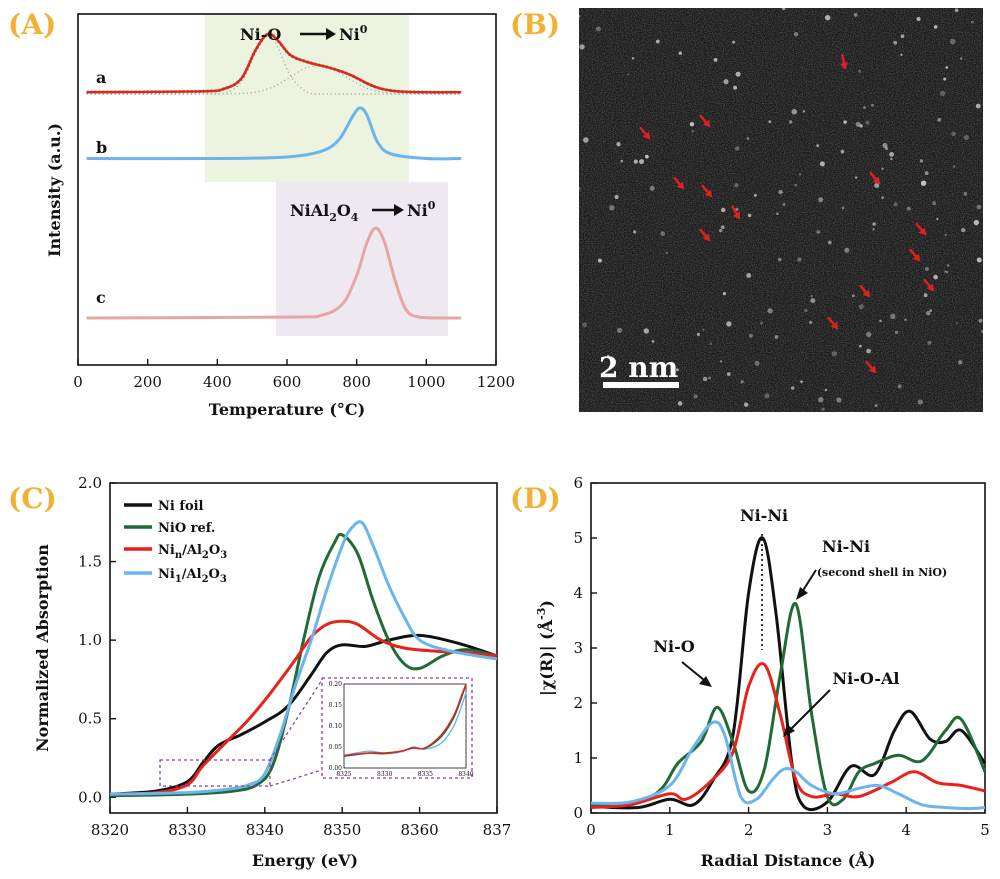 The height and width of the screenshot is (879, 1000). What do you see at coordinates (54, 190) in the screenshot?
I see `panel-a-ylabel: Intensity (a.u.)` at bounding box center [54, 190].